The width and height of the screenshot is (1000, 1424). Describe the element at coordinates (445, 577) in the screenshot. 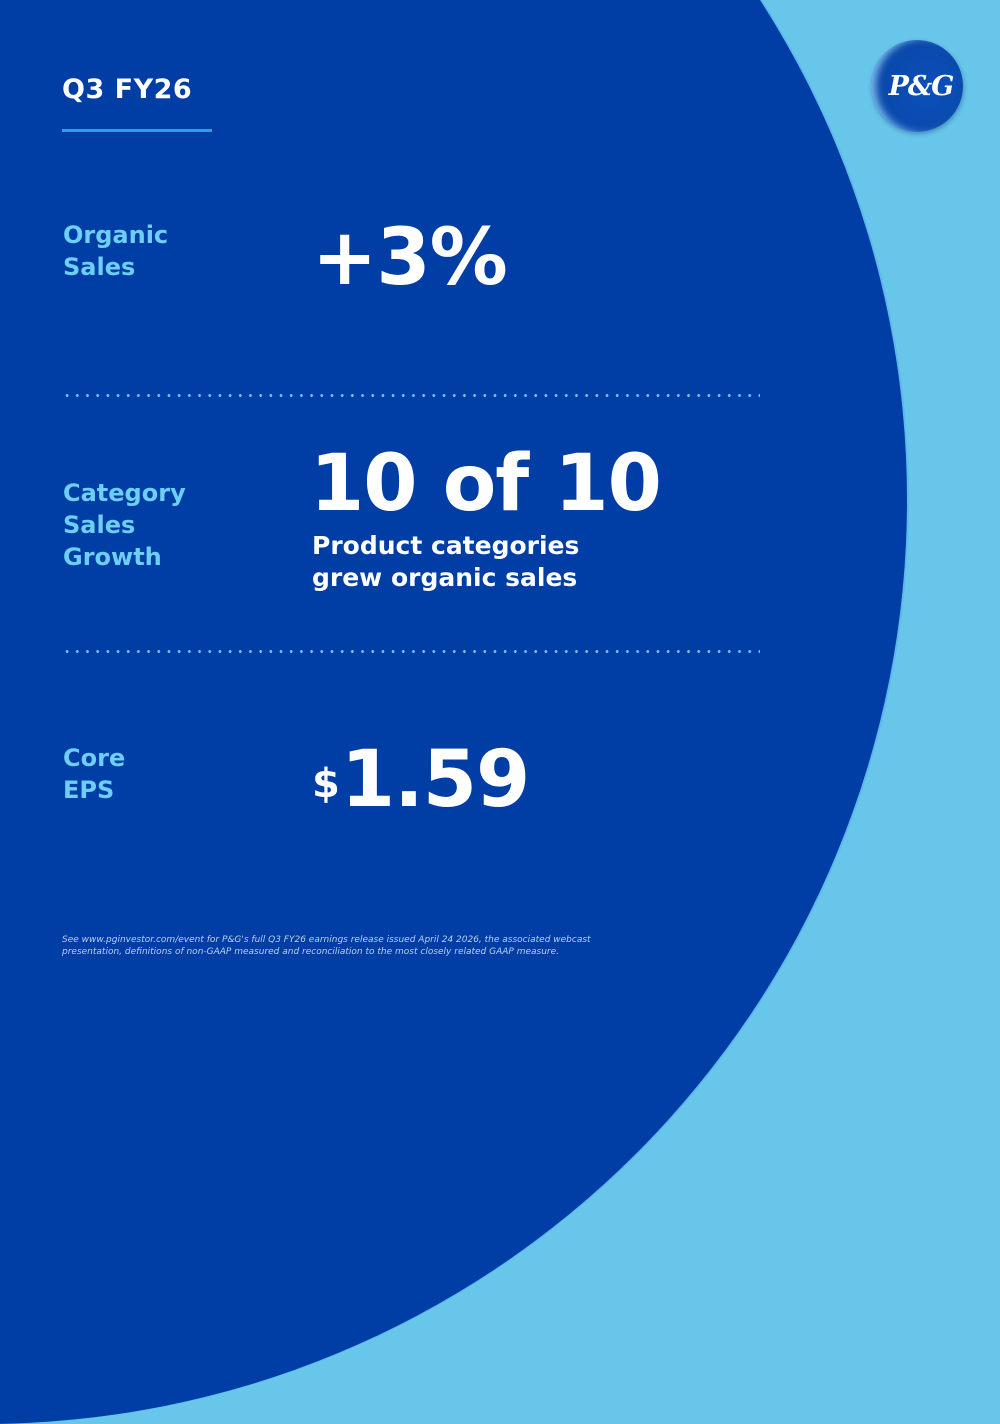

I see `subtext-line: grew organic sales` at that location.